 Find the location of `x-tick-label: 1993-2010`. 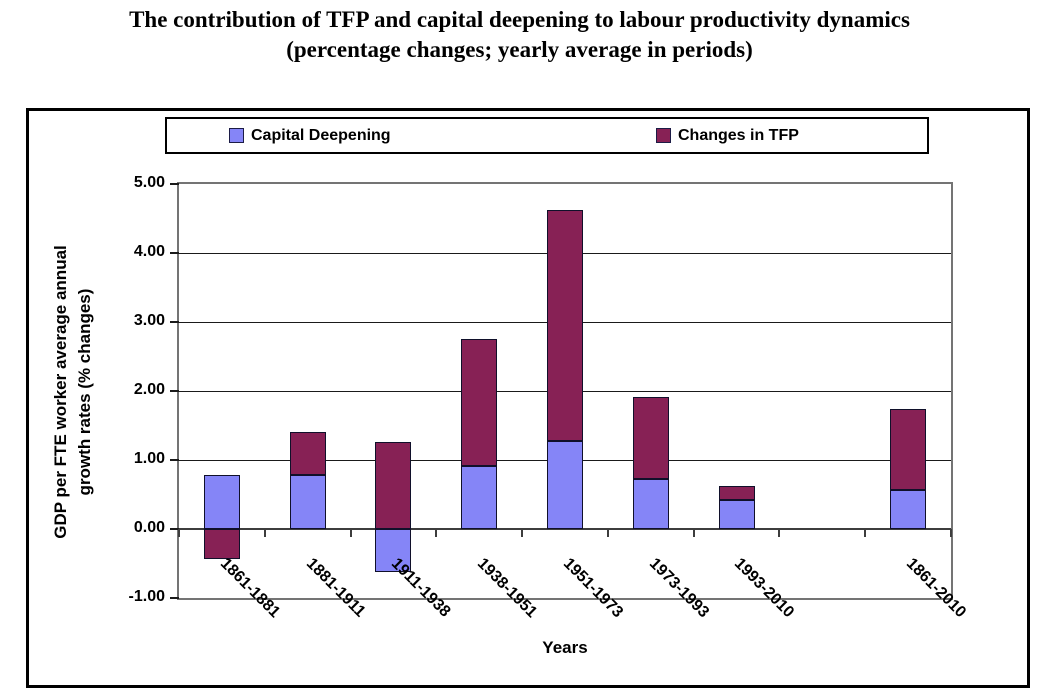

x-tick-label: 1993-2010 is located at coordinates (764, 588).